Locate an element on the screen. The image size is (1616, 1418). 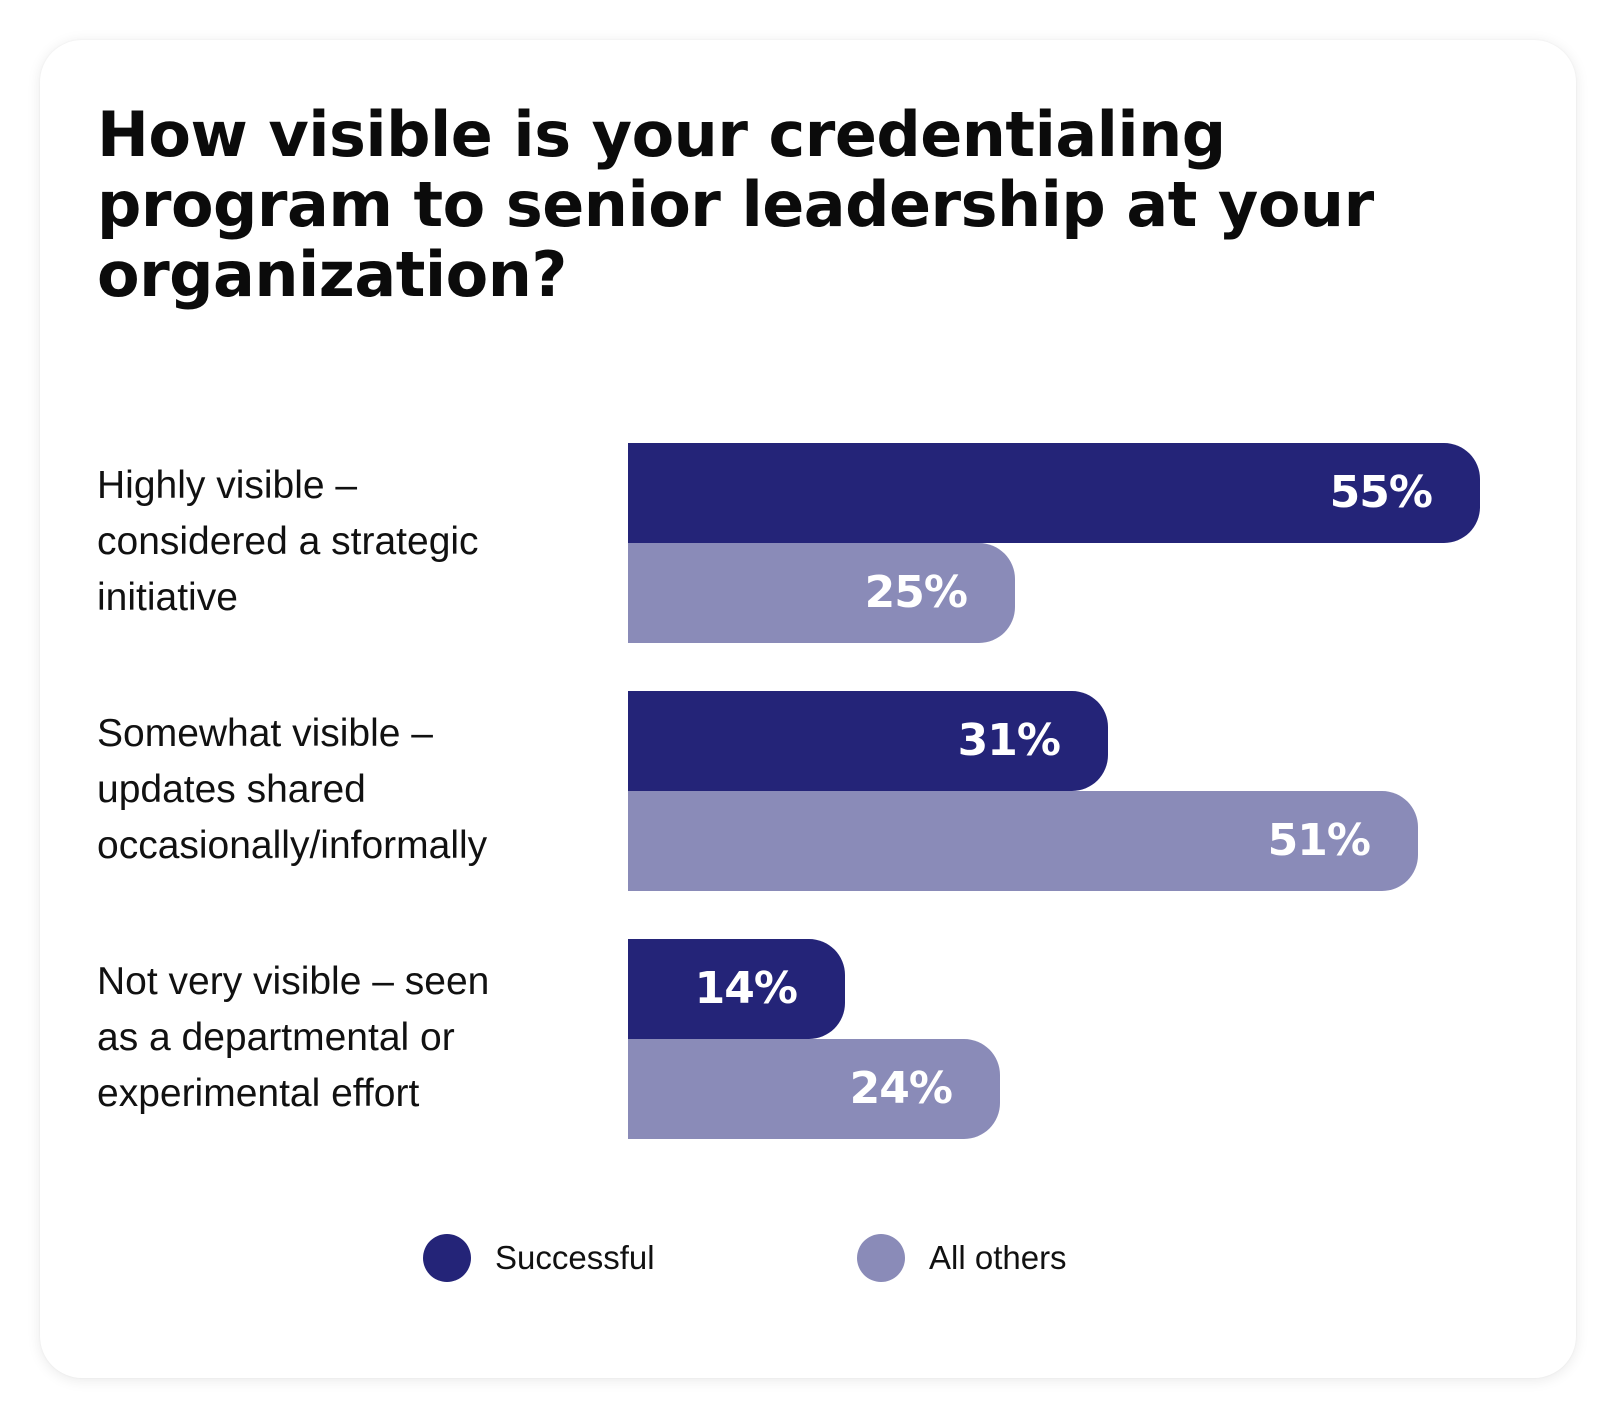
category-label-line: considered a strategic is located at coordinates (288, 541).